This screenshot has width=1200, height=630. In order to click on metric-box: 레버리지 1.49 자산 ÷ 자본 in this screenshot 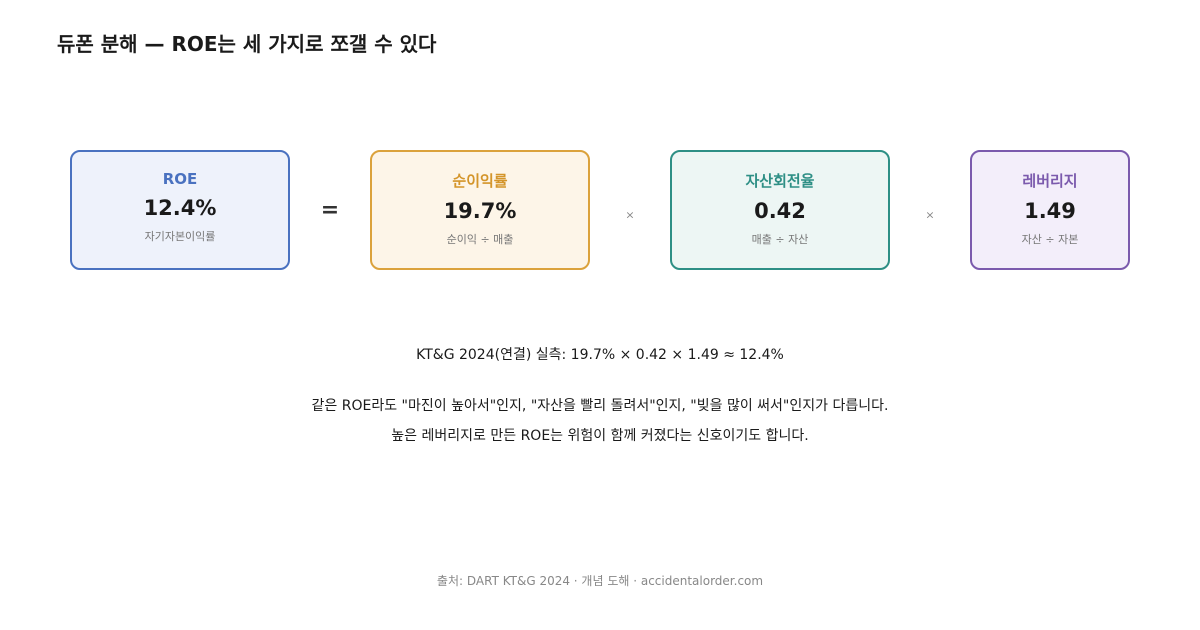, I will do `click(1050, 210)`.